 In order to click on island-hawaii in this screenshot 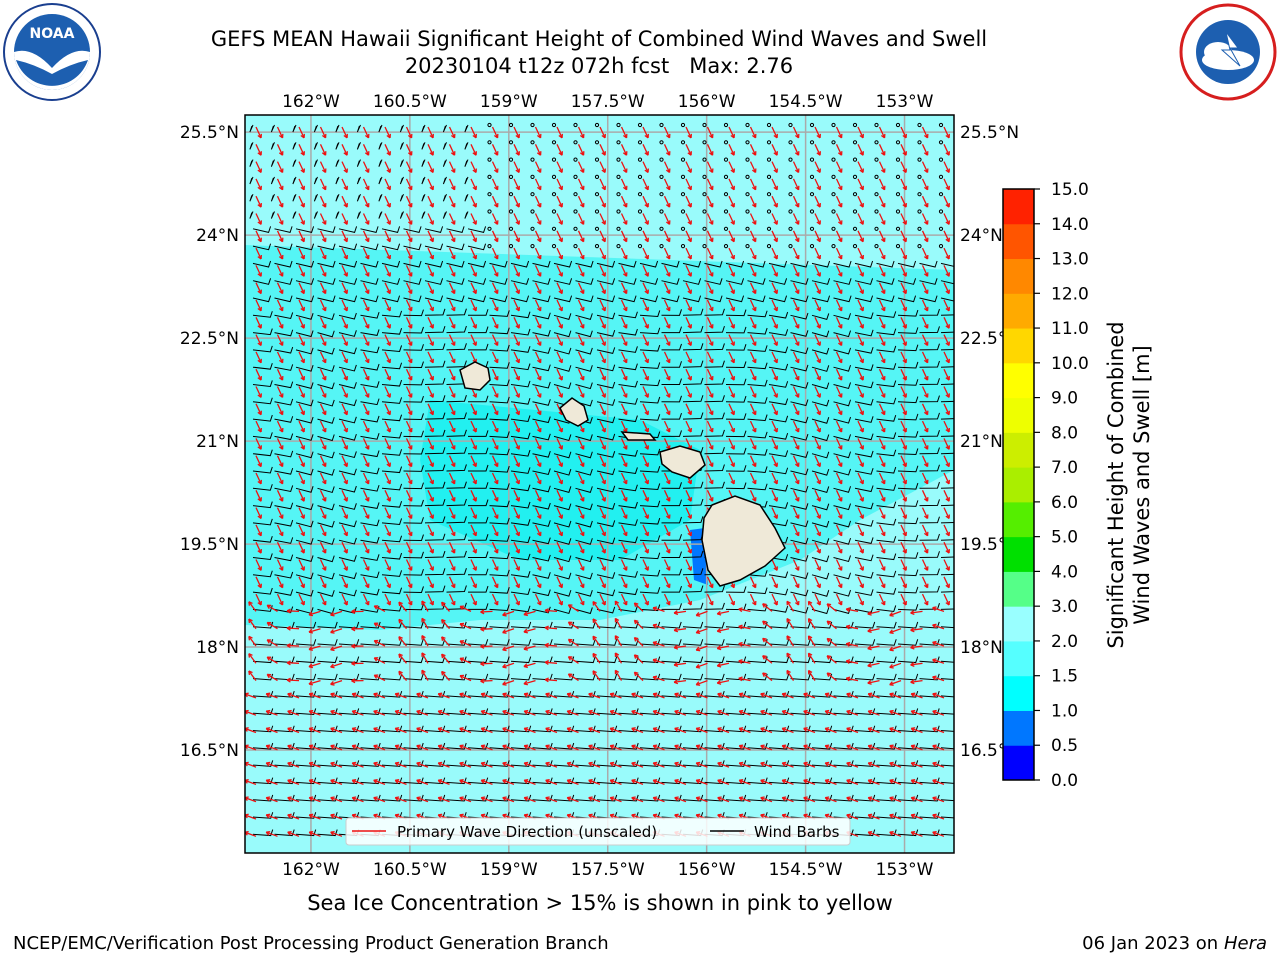, I will do `click(743, 541)`.